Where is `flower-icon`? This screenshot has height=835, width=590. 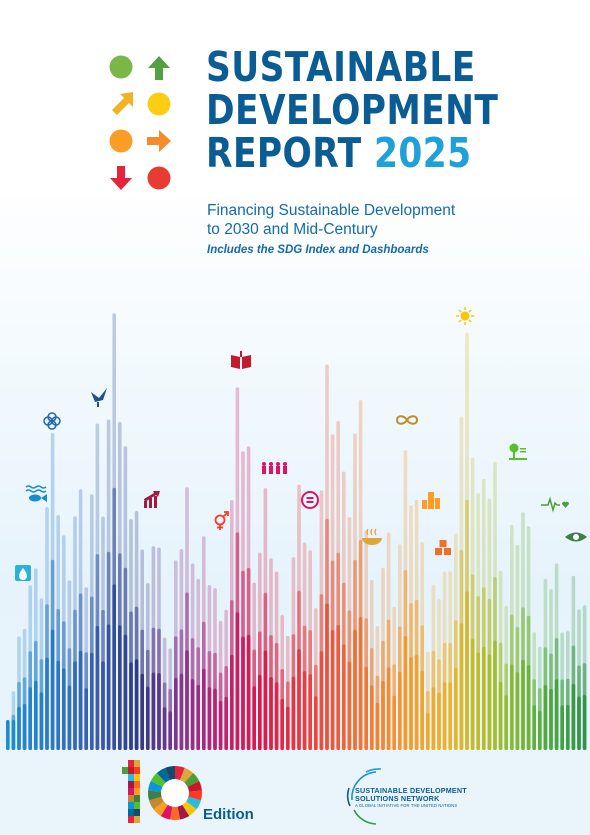
flower-icon is located at coordinates (52, 421).